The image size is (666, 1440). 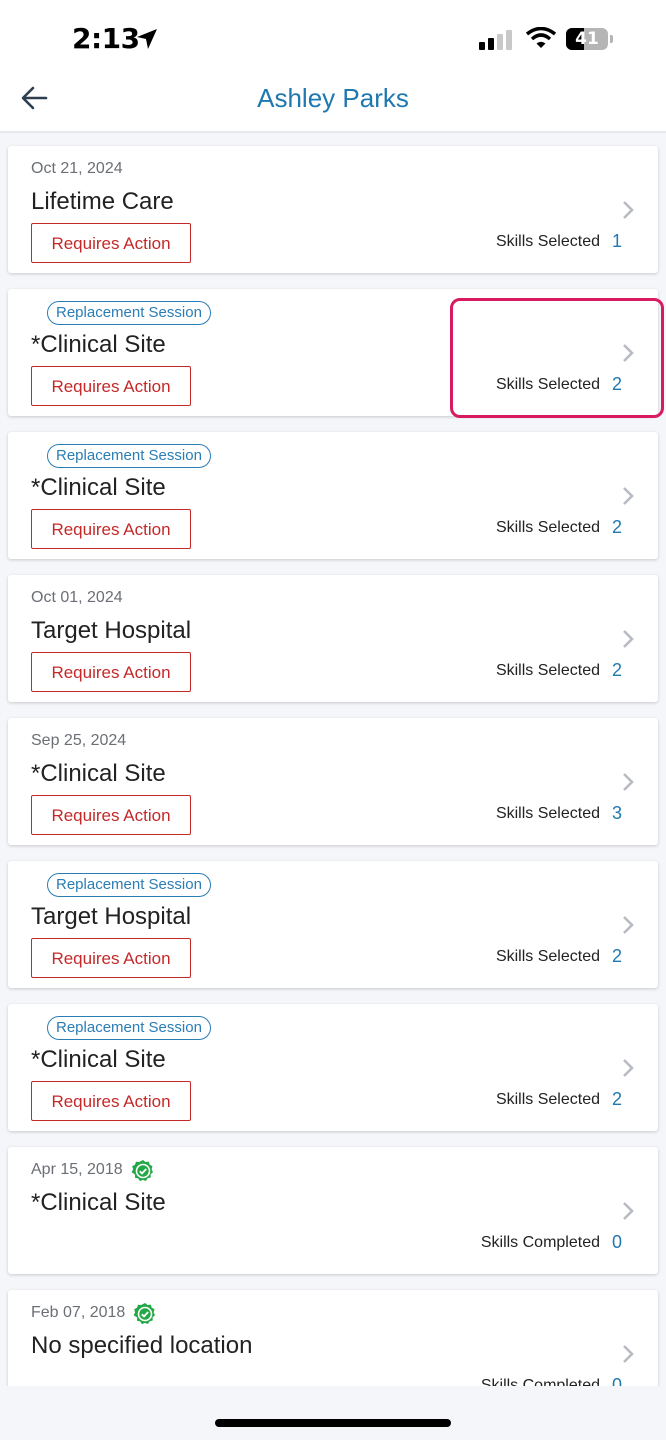 What do you see at coordinates (77, 597) in the screenshot?
I see `session-date: Oct 01, 2024` at bounding box center [77, 597].